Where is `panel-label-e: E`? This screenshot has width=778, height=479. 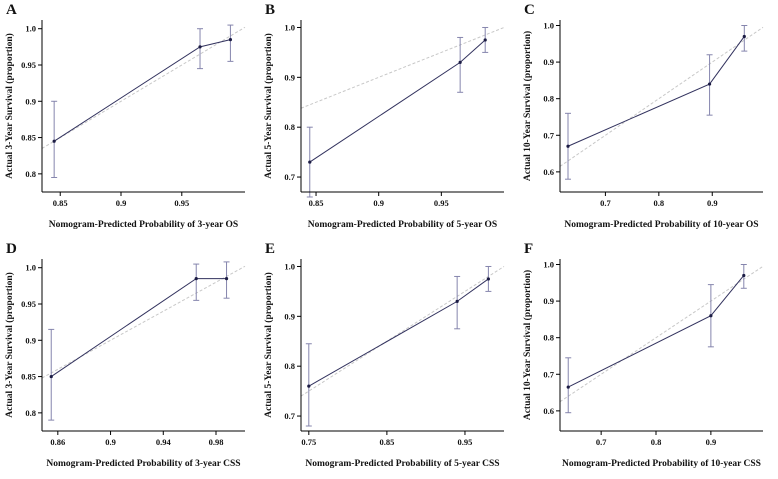 panel-label-e: E is located at coordinates (270, 249).